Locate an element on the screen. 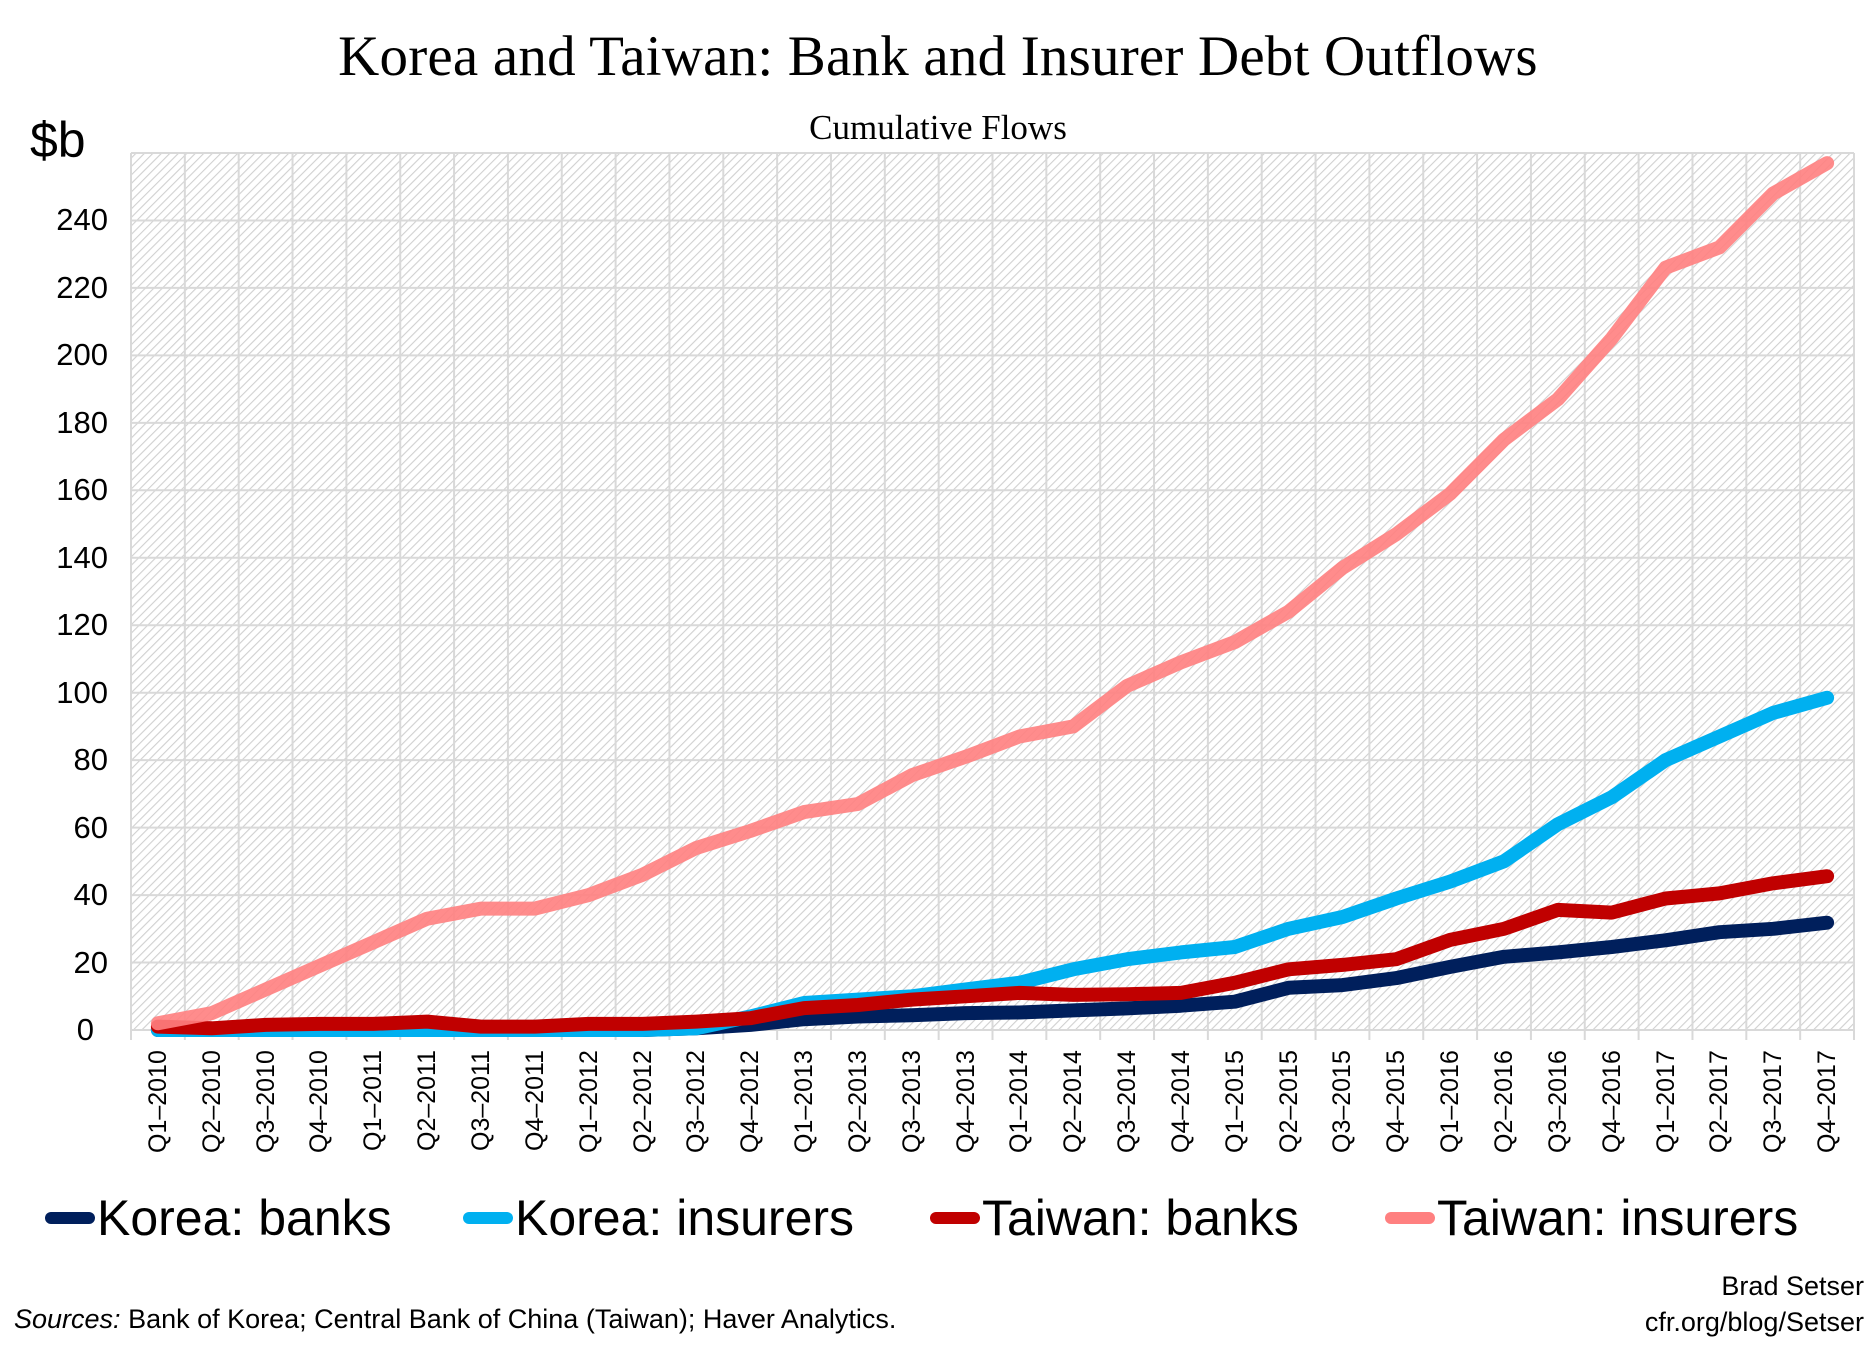  sources-label: Sources: is located at coordinates (67, 1319).